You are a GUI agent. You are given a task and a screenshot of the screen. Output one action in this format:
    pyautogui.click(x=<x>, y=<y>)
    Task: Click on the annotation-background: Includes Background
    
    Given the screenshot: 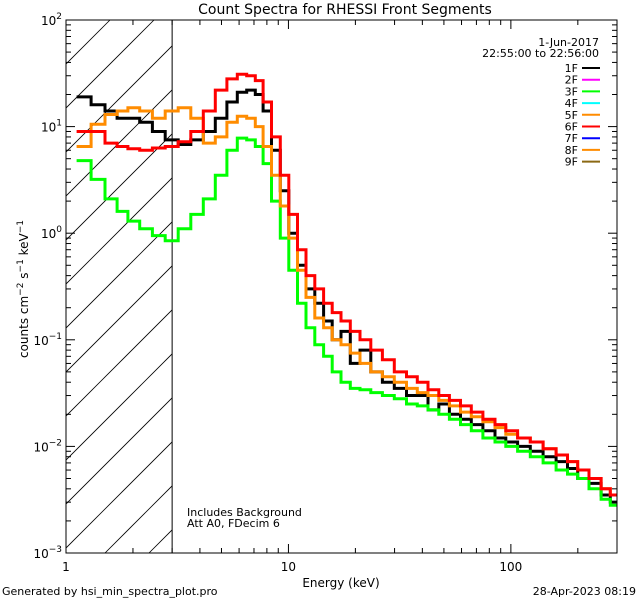 What is the action you would take?
    pyautogui.click(x=244, y=512)
    